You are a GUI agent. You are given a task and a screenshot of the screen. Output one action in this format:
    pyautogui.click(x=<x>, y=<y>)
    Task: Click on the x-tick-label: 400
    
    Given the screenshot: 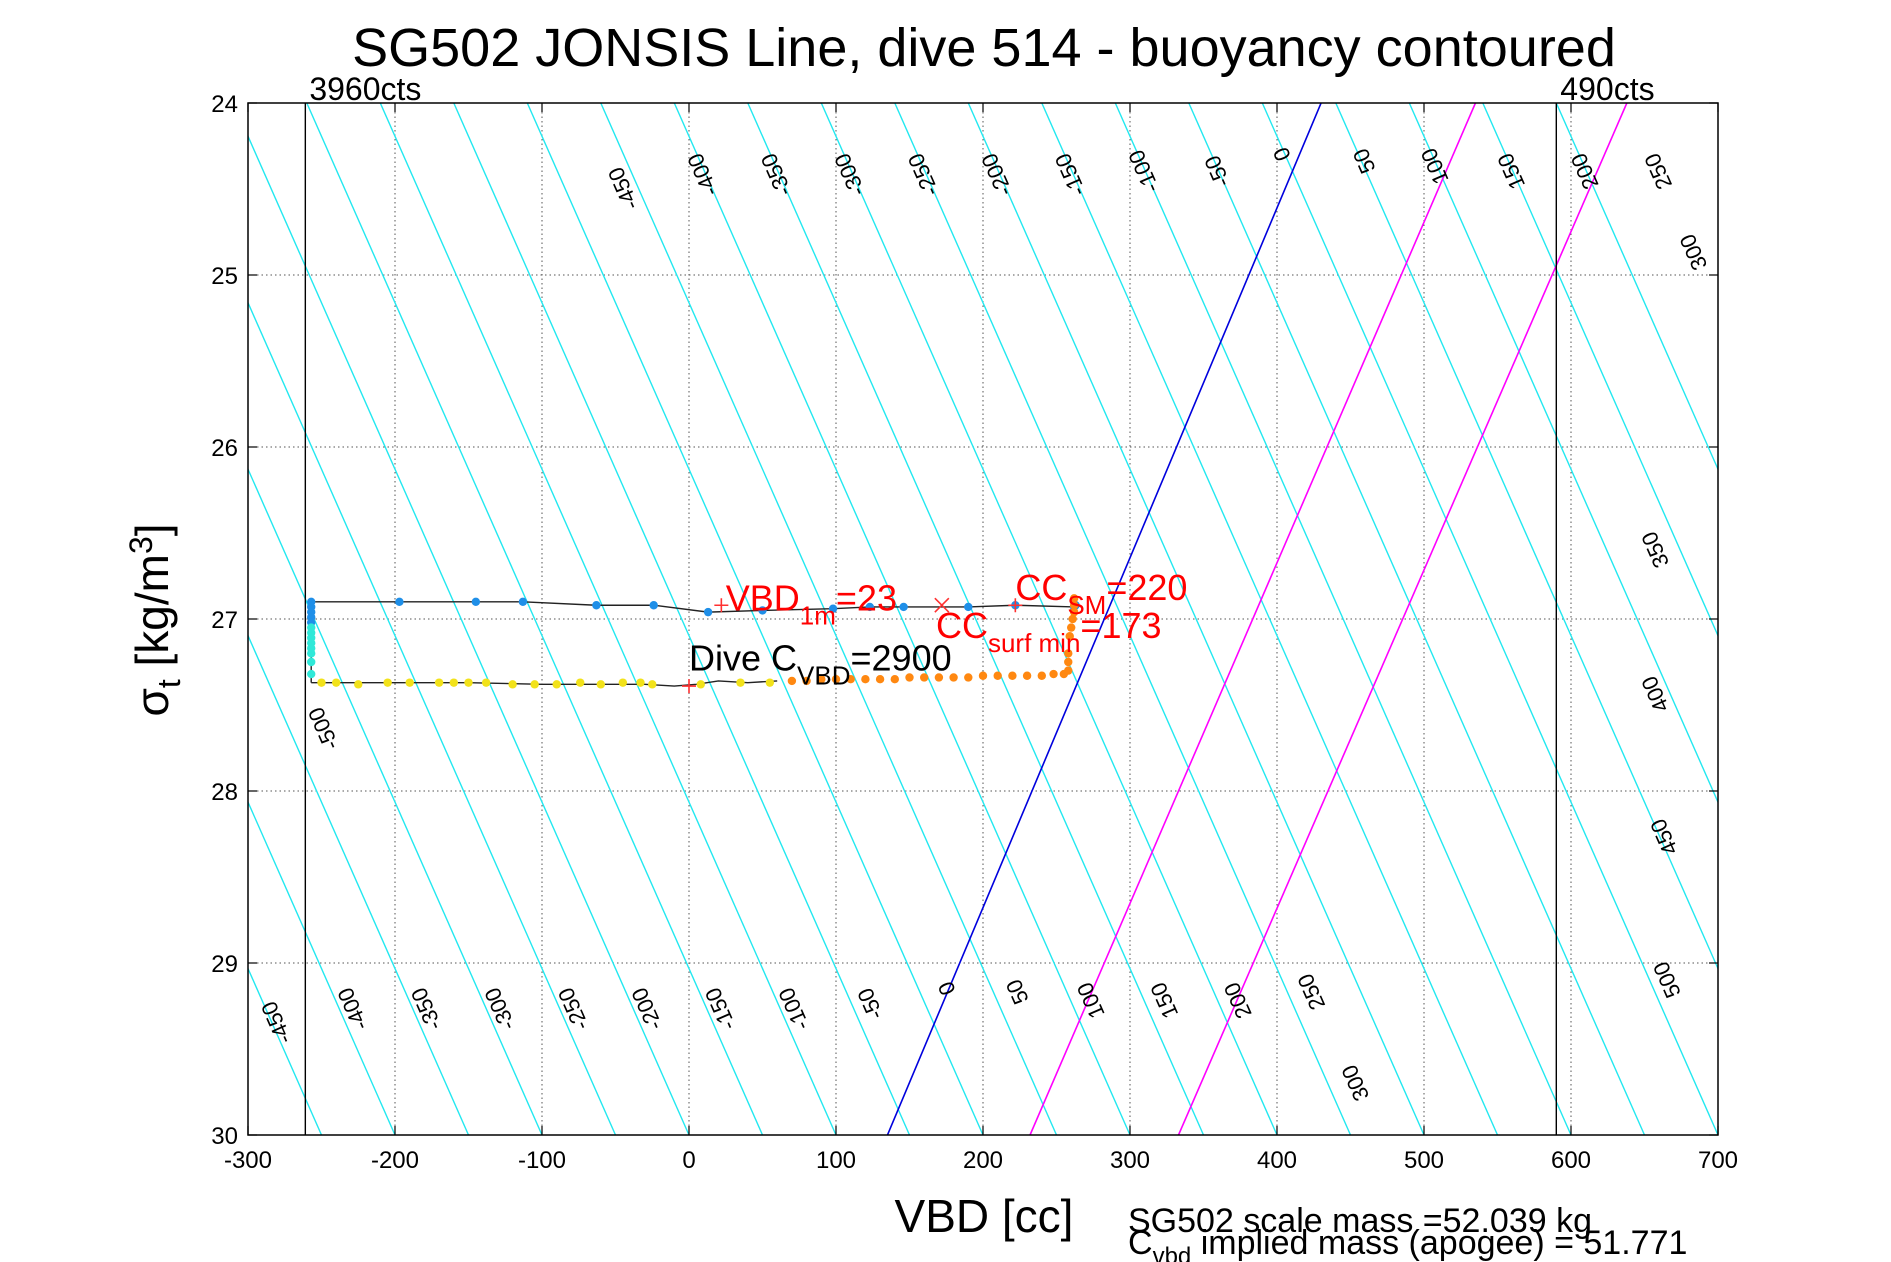 What is the action you would take?
    pyautogui.click(x=1277, y=1160)
    